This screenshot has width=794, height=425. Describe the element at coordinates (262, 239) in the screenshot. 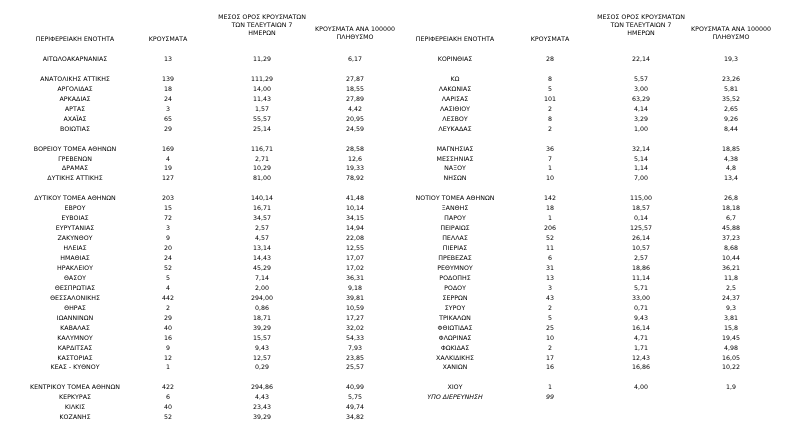

I see `table-cell: 4,57` at that location.